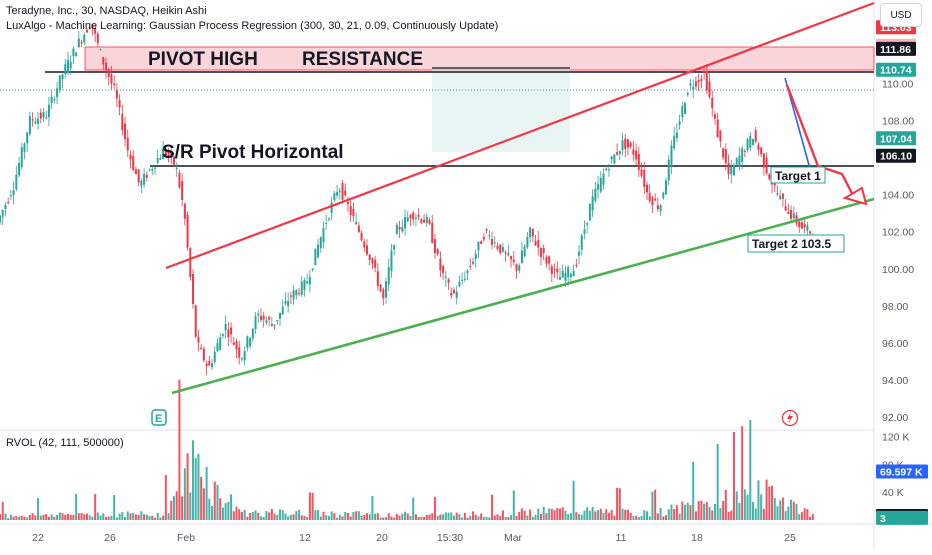  Describe the element at coordinates (621, 538) in the screenshot. I see `x-tick-label: 11` at that location.